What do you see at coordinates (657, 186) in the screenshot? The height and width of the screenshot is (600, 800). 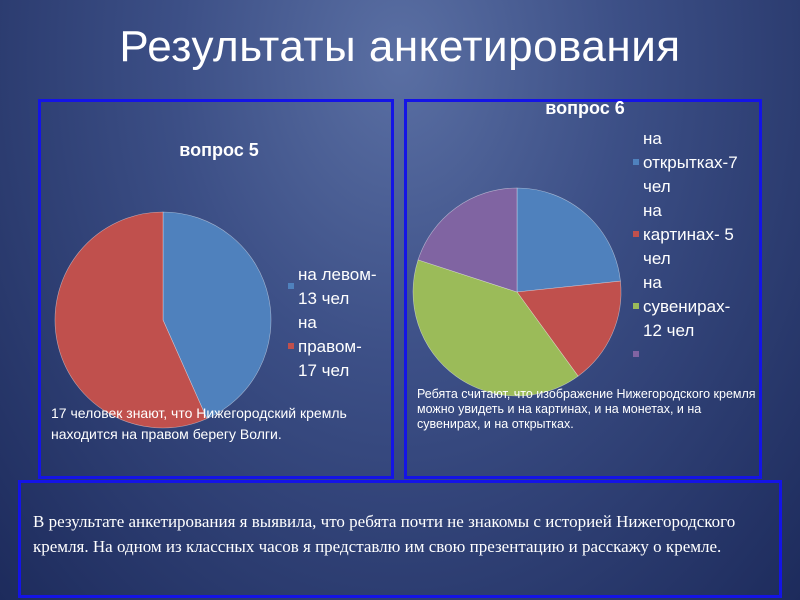 I see `legend-label-1: чел` at bounding box center [657, 186].